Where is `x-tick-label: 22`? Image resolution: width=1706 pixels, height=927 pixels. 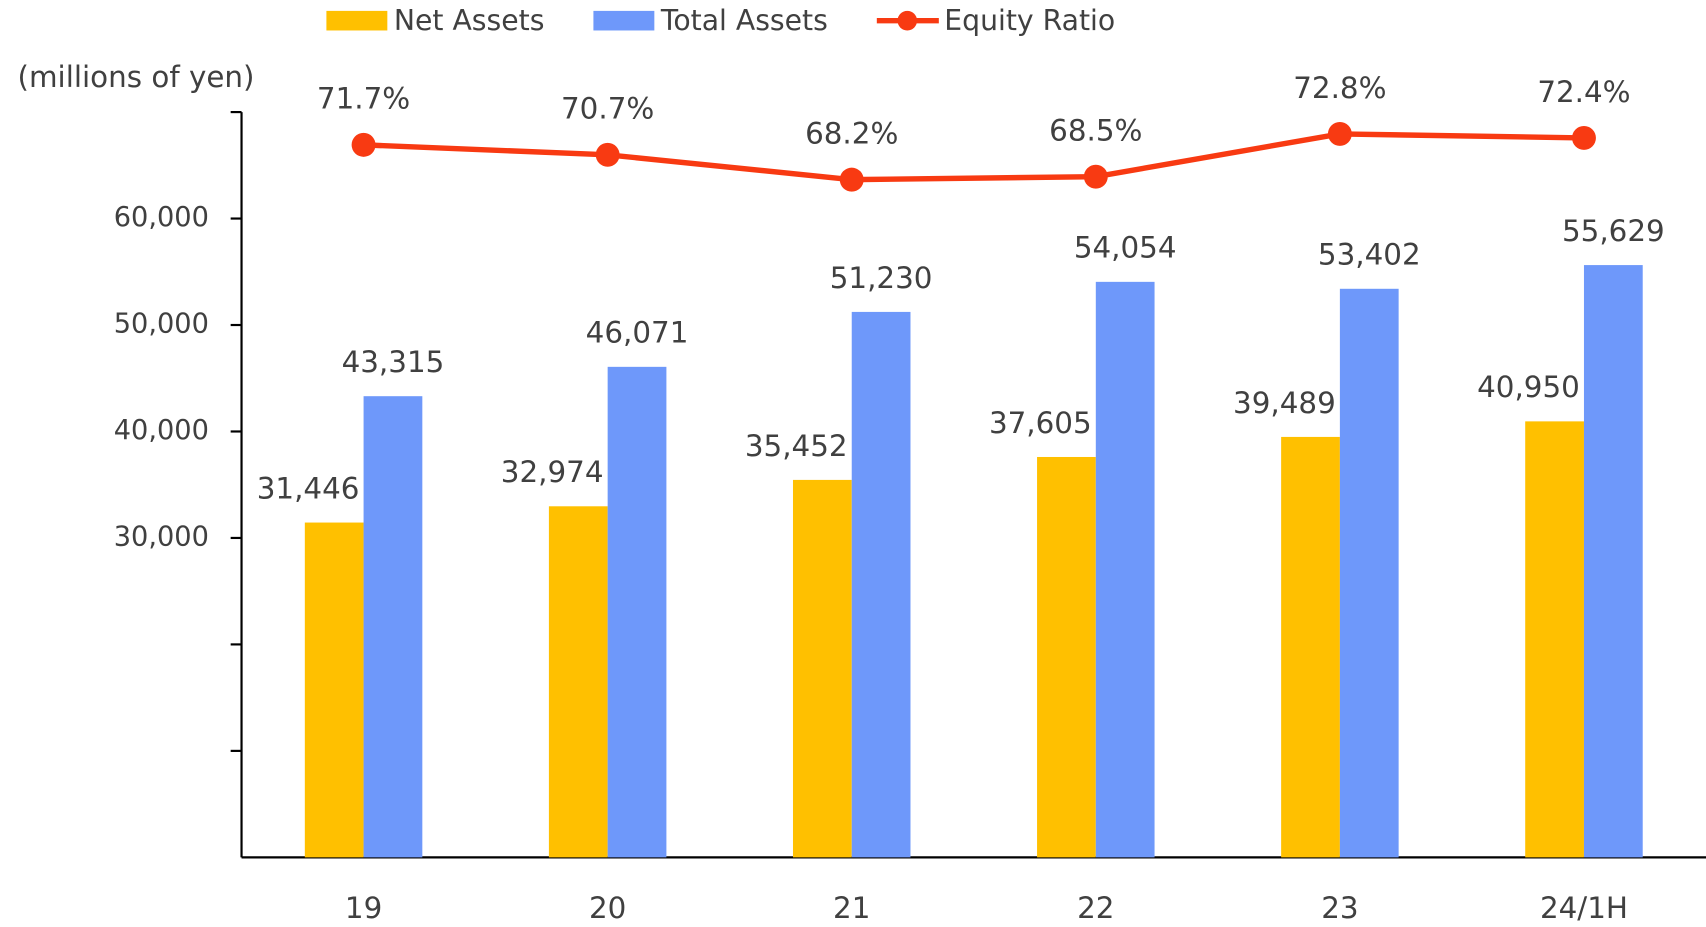
x-tick-label: 22 is located at coordinates (1095, 908).